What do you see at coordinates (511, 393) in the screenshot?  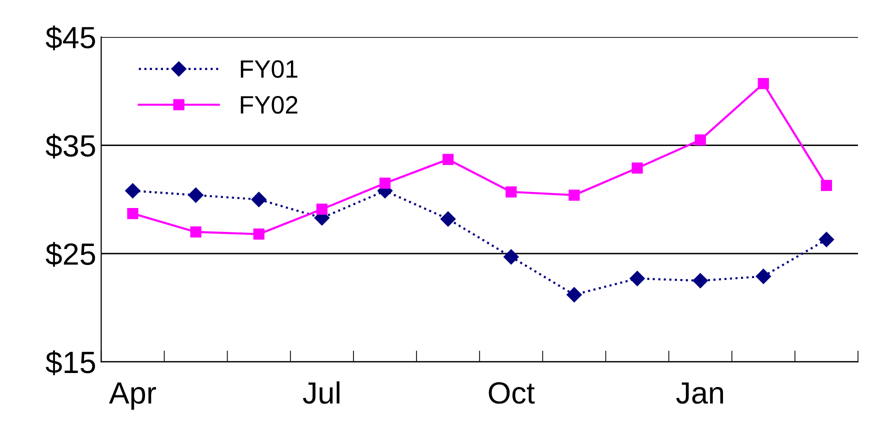 I see `x-tick-label: Oct` at bounding box center [511, 393].